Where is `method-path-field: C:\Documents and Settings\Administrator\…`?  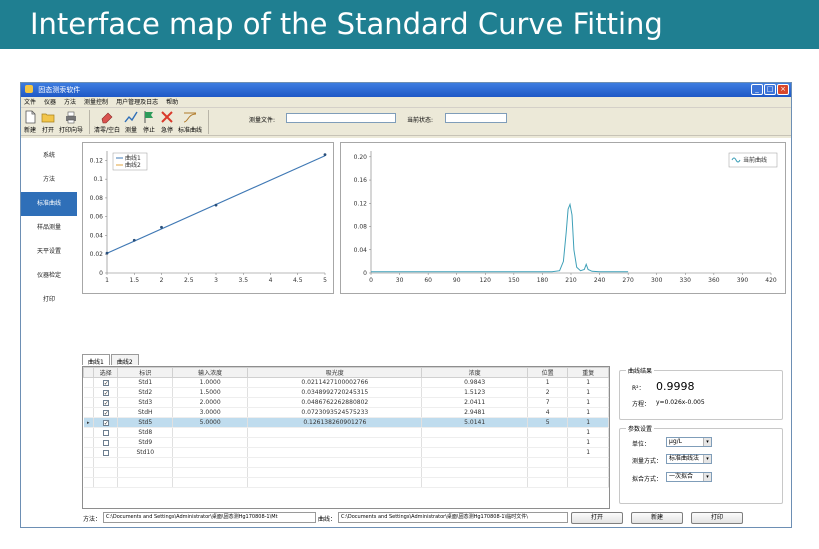 method-path-field: C:\Documents and Settings\Administrator\… is located at coordinates (209, 517).